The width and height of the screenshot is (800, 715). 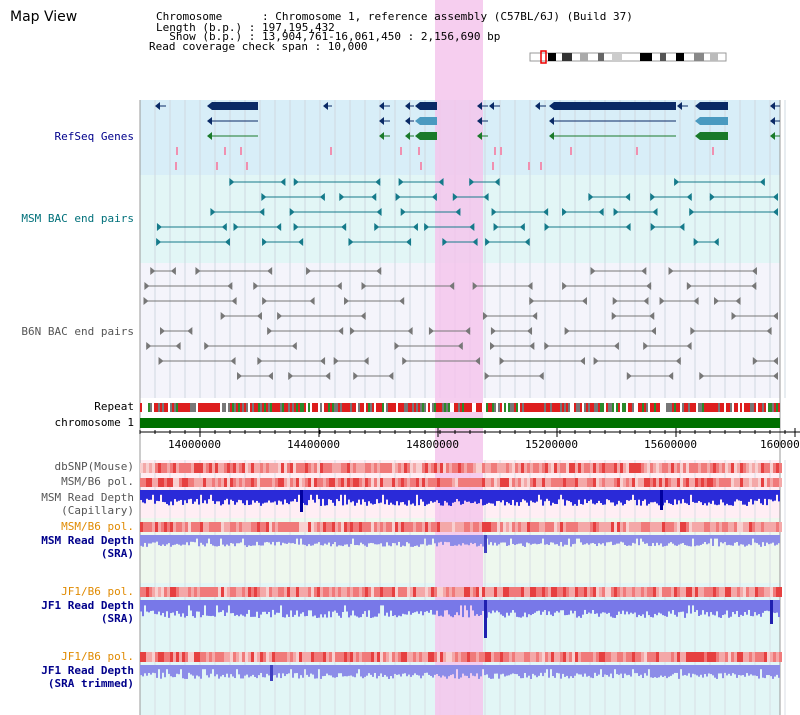 What do you see at coordinates (97, 481) in the screenshot?
I see `track-label-msm-b6-pol-1: MSM/B6 pol.` at bounding box center [97, 481].